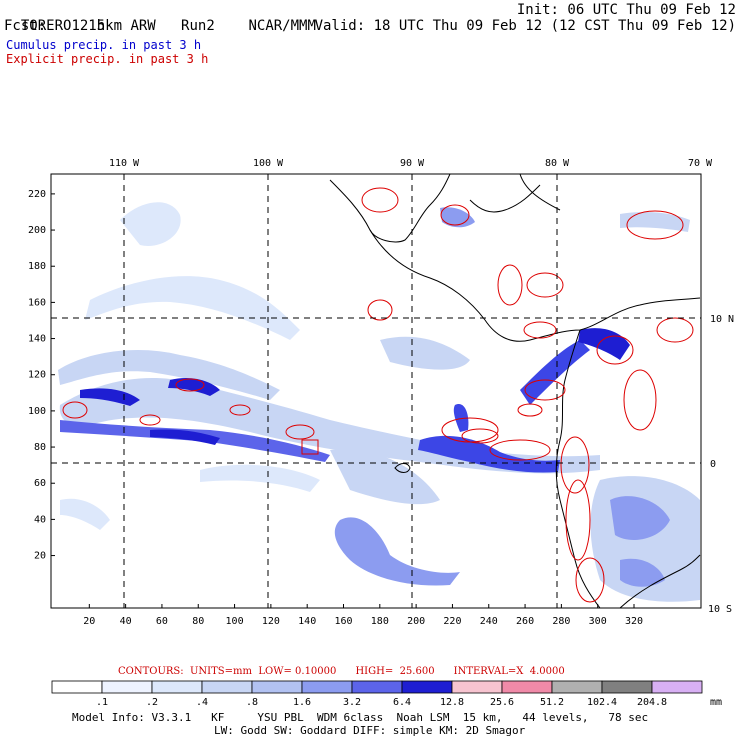 The image size is (740, 740). Describe the element at coordinates (343, 621) in the screenshot. I see `bottom-tick-label: 160` at that location.